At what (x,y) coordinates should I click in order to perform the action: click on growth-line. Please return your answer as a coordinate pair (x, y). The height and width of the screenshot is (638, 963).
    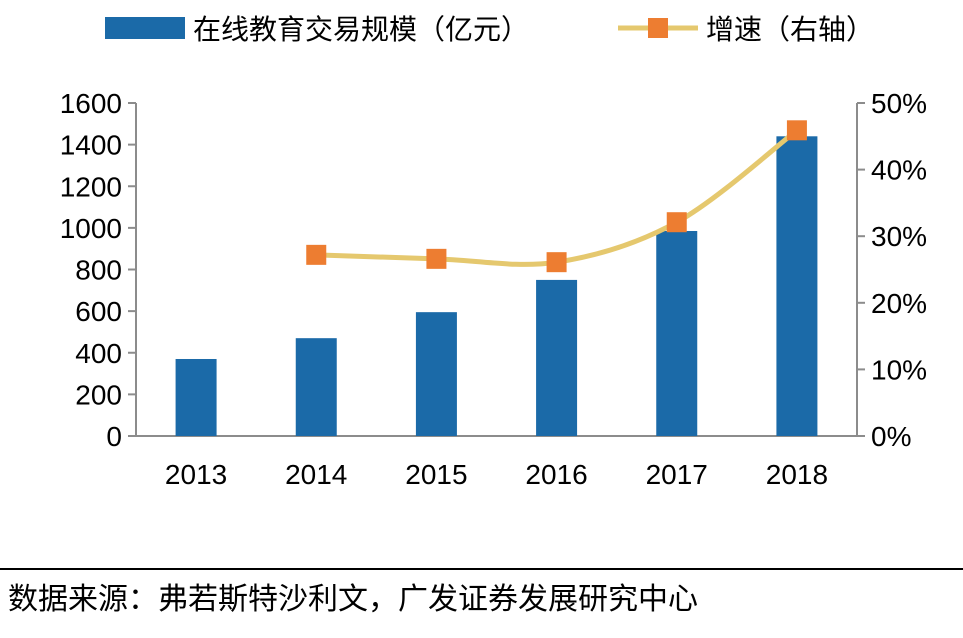
    Looking at the image, I should click on (557, 197).